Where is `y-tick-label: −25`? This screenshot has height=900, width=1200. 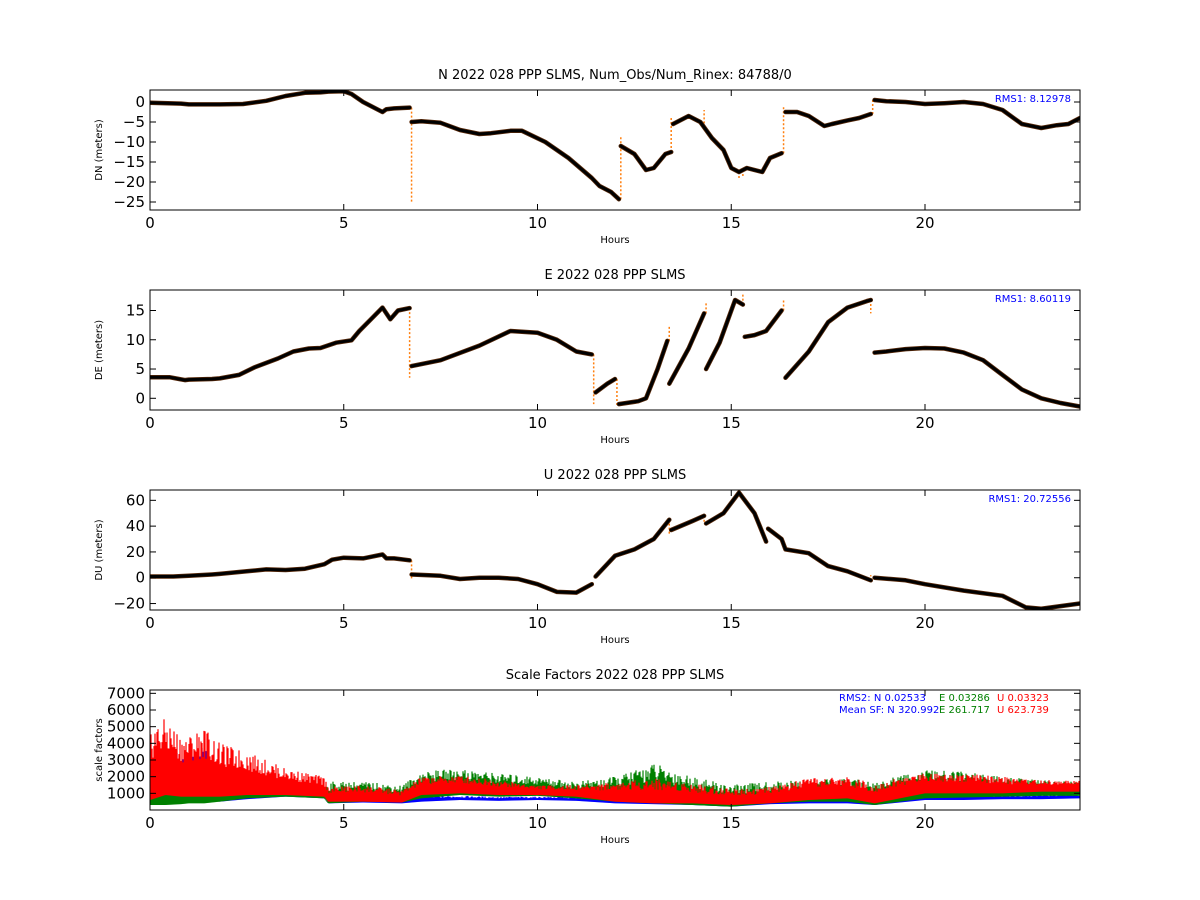
y-tick-label: −25 is located at coordinates (129, 202).